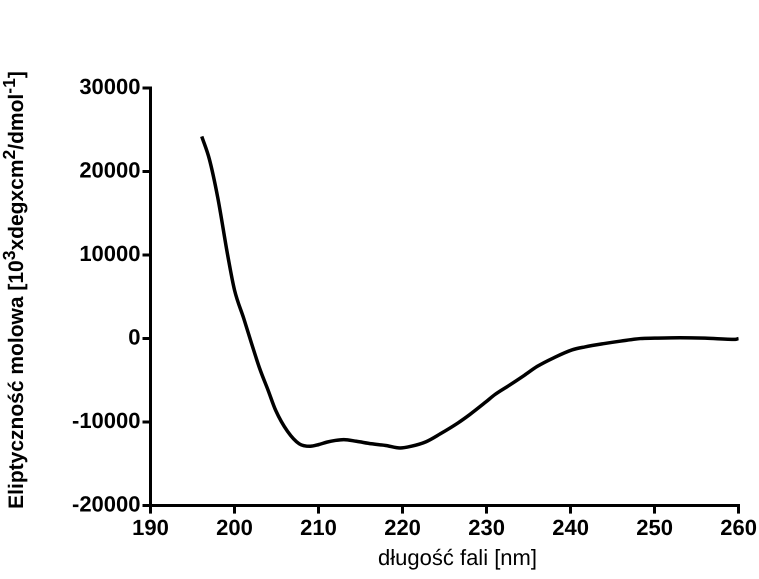 This screenshot has width=759, height=579. Describe the element at coordinates (318, 527) in the screenshot. I see `x-tick-label: 210` at that location.